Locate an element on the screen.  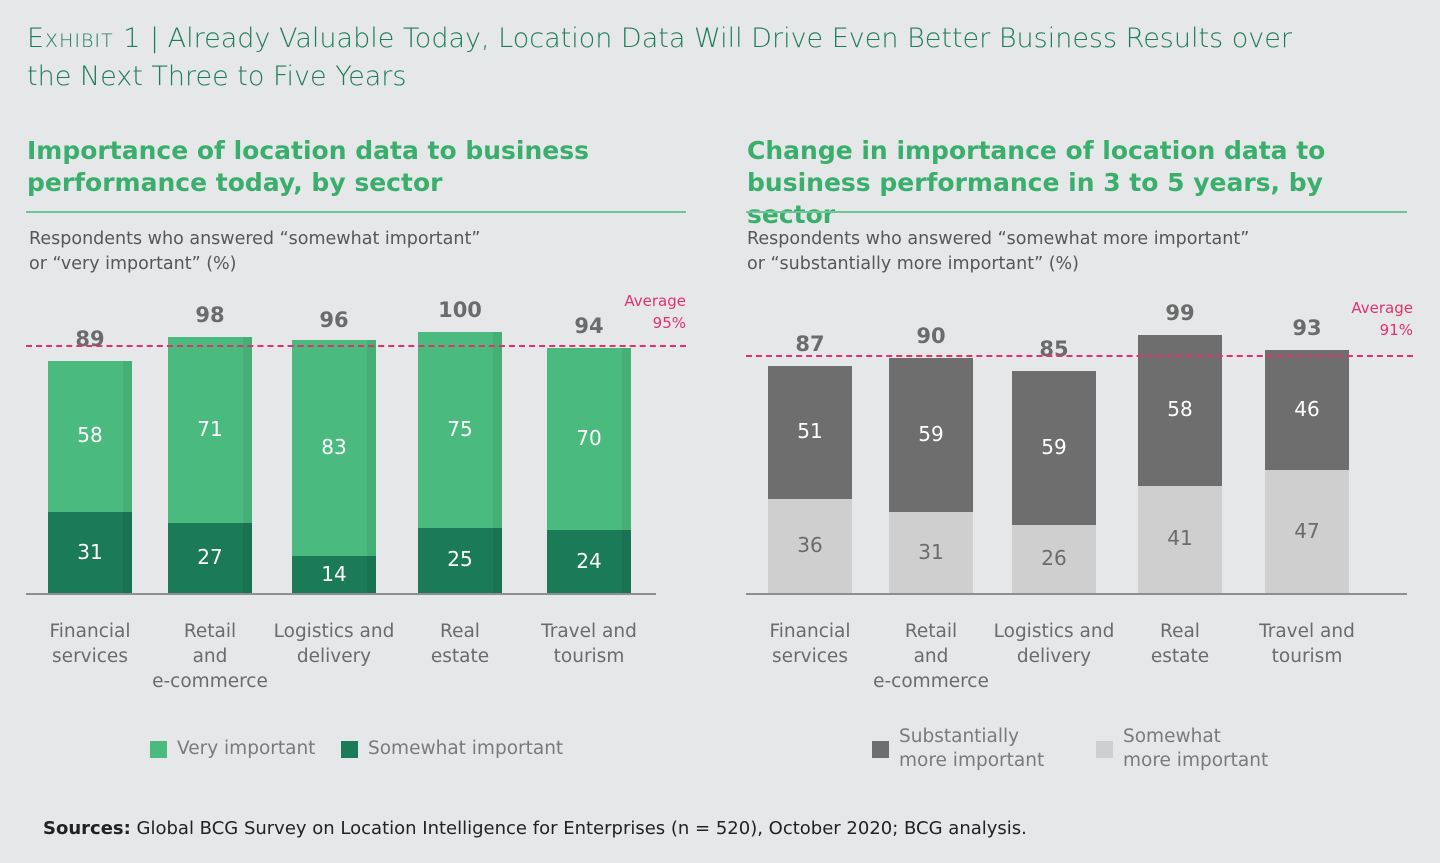
legend-swatch-very-important is located at coordinates (158, 749).